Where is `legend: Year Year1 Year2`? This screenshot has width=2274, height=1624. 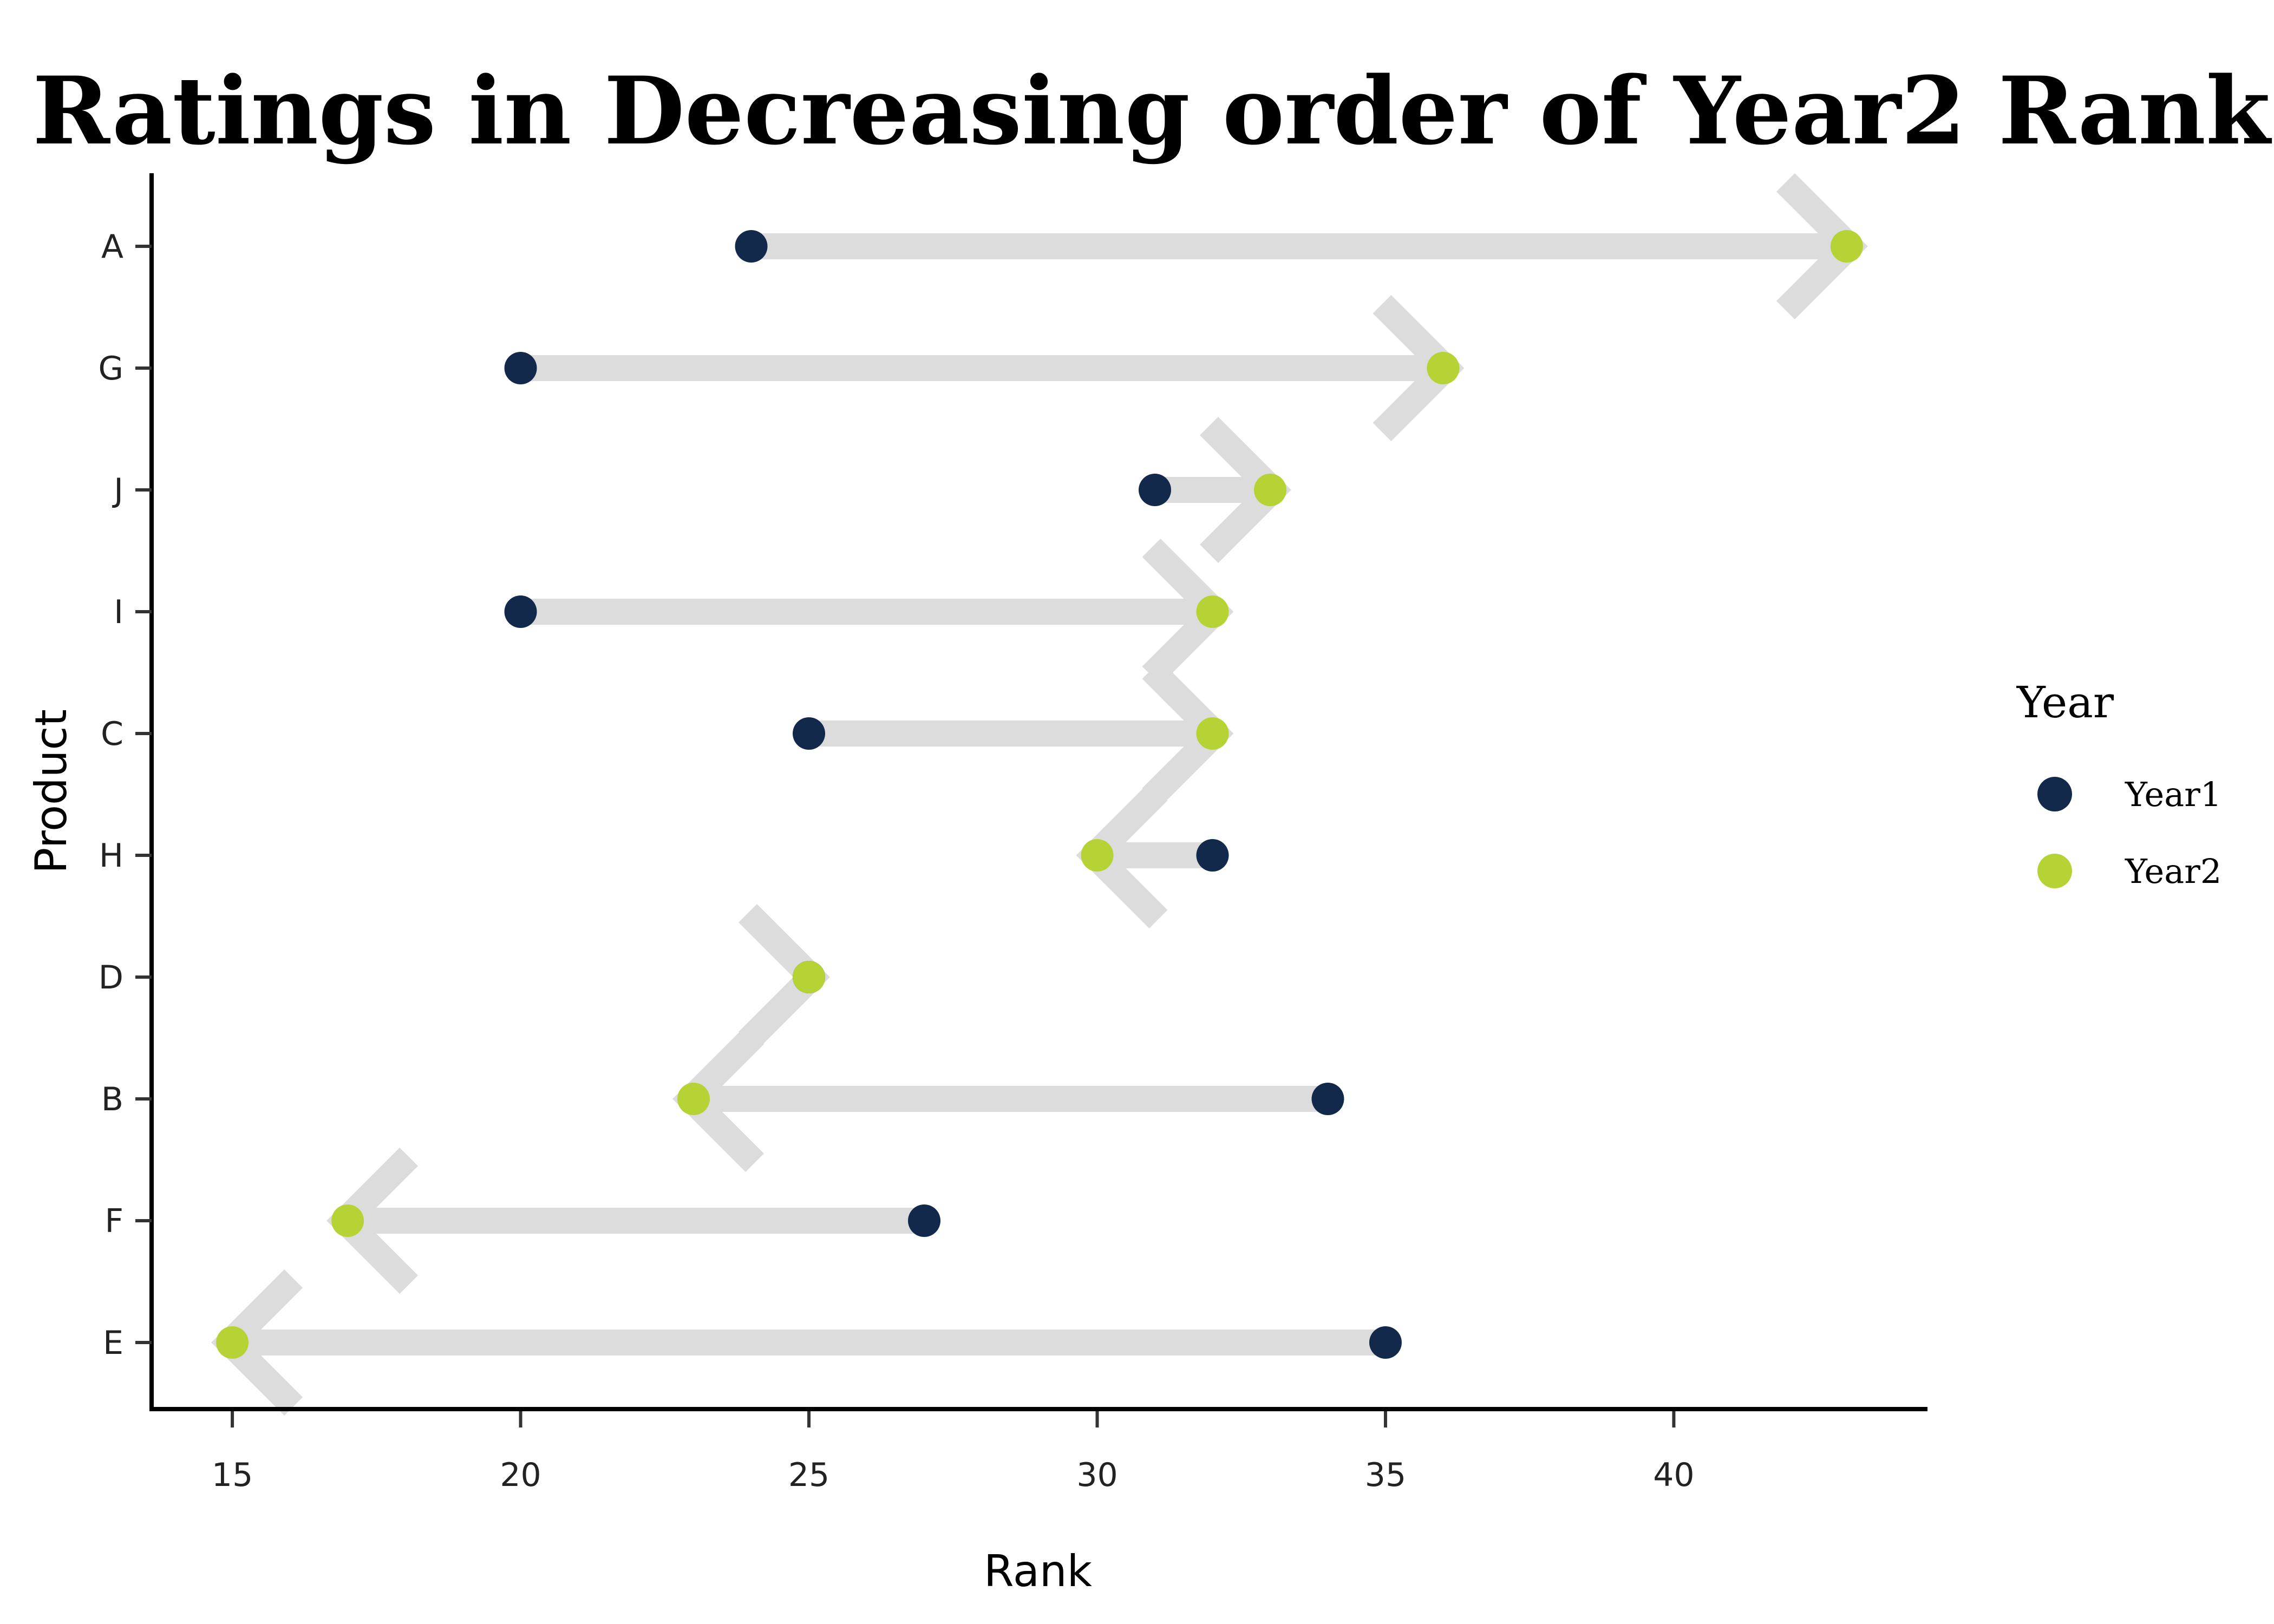 legend: Year Year1 Year2 is located at coordinates (2119, 784).